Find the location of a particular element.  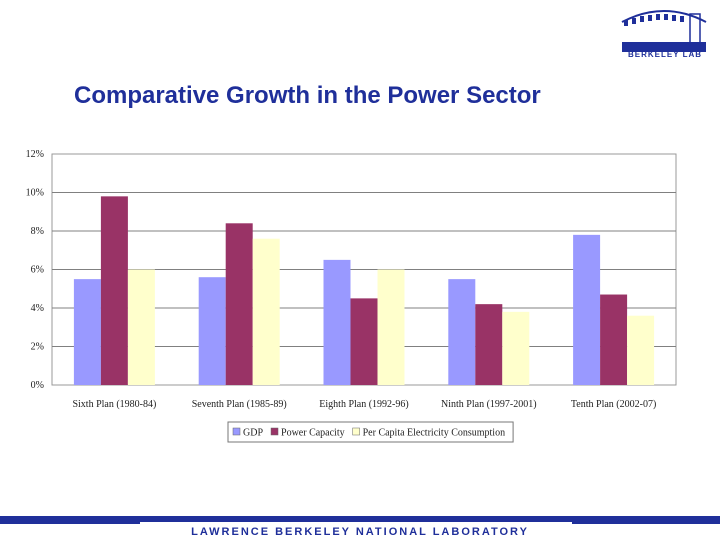

x-category-label: Tenth Plan (2002-07) is located at coordinates (613, 404).